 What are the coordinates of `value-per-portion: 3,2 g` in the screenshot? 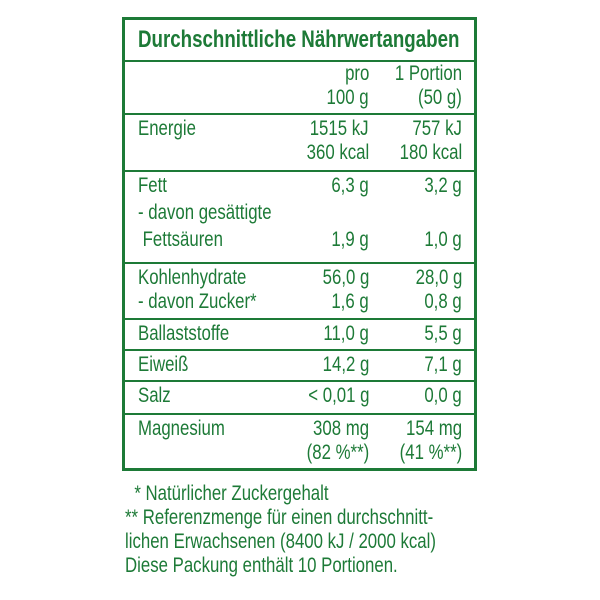 It's located at (443, 185).